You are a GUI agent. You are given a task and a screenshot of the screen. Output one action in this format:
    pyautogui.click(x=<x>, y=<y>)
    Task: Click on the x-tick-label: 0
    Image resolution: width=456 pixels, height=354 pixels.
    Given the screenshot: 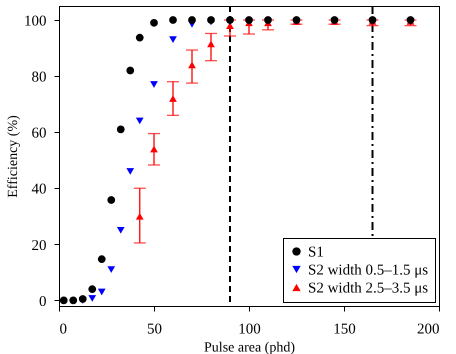 What is the action you would take?
    pyautogui.click(x=63, y=330)
    